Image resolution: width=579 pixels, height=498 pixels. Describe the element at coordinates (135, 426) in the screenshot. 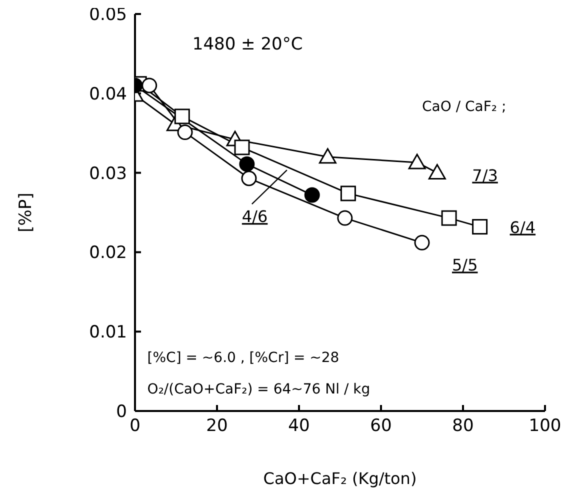

I see `x-tick-label: 0` at that location.